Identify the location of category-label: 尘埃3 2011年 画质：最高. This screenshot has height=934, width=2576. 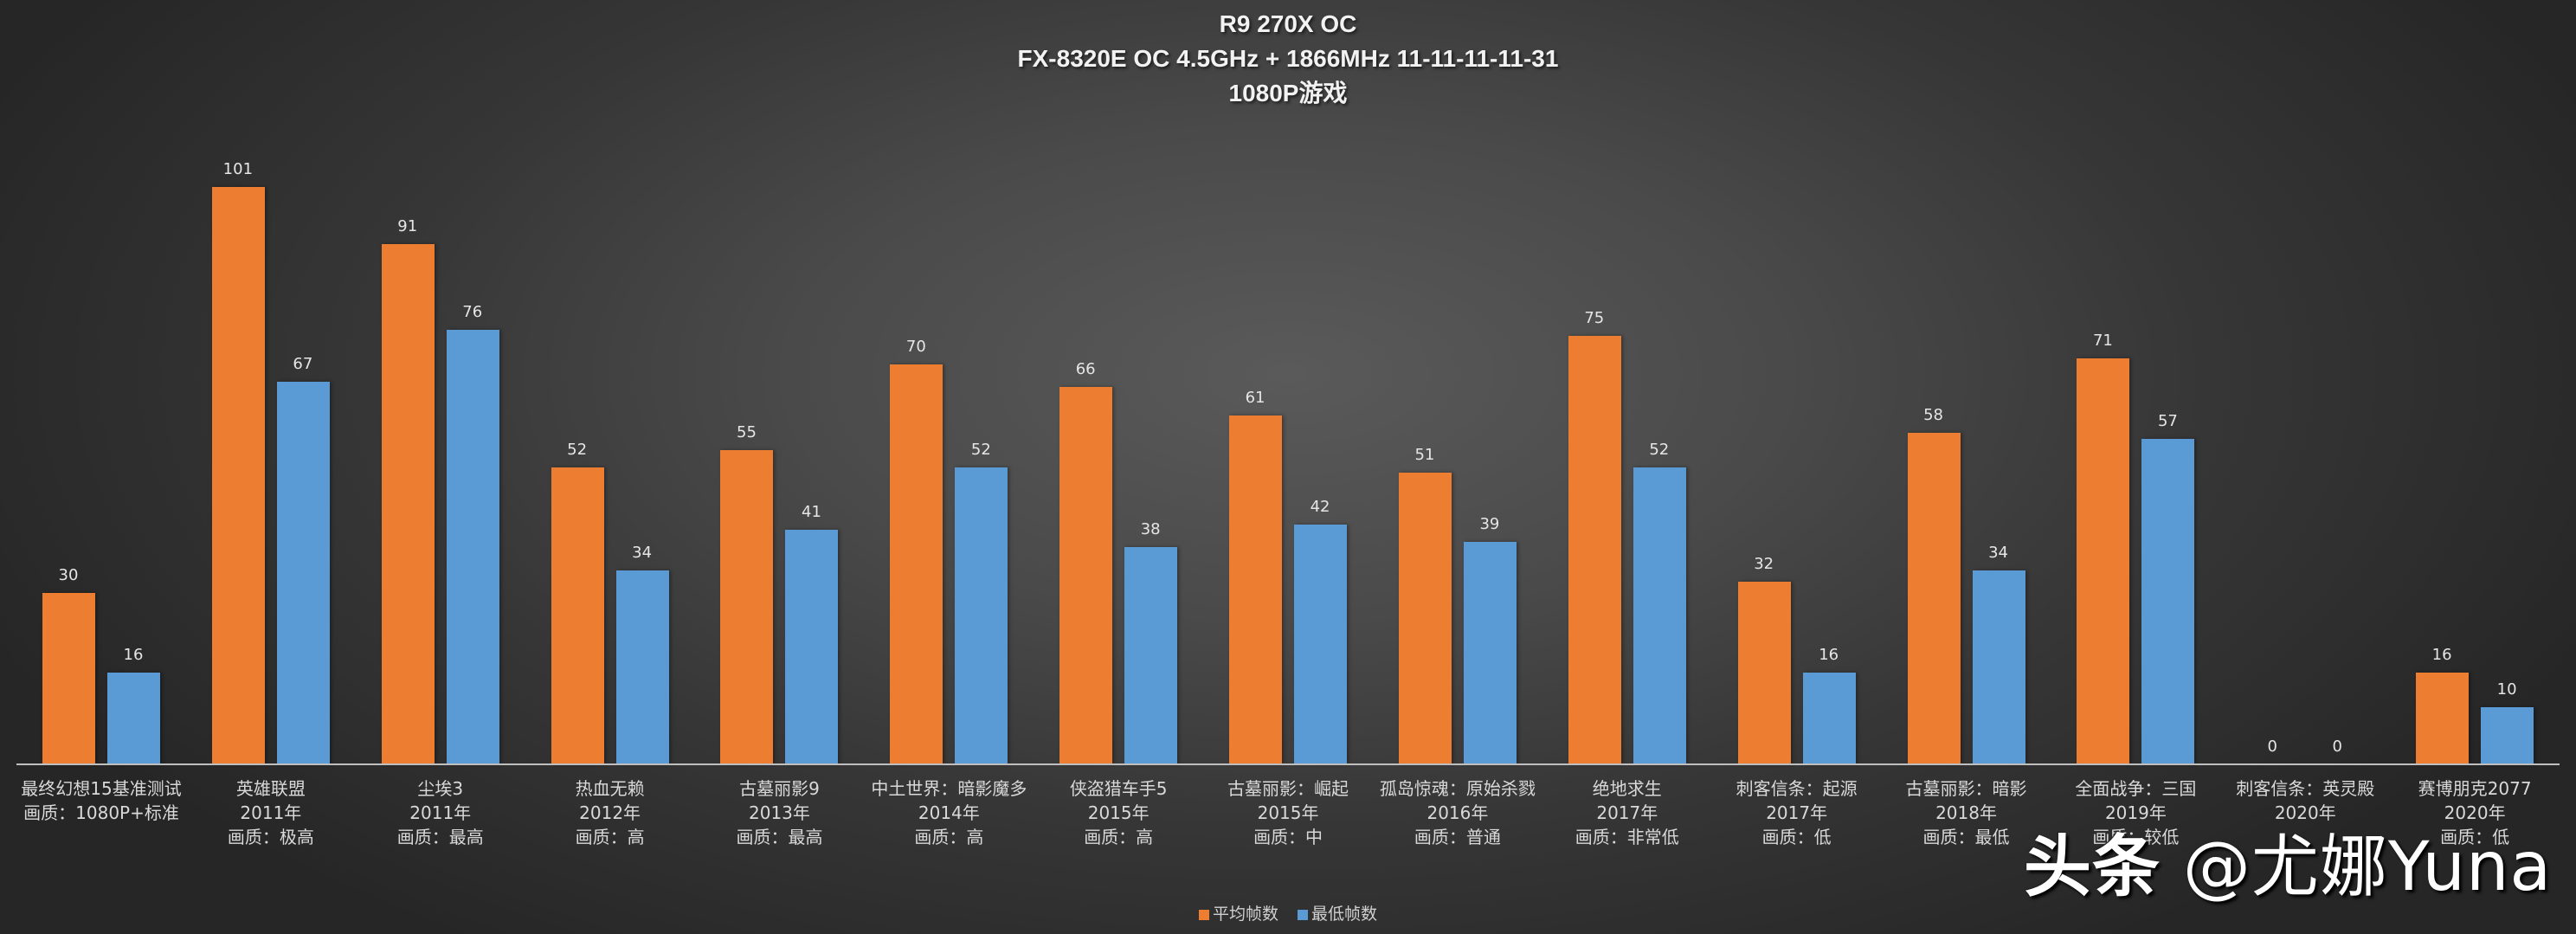
(440, 812).